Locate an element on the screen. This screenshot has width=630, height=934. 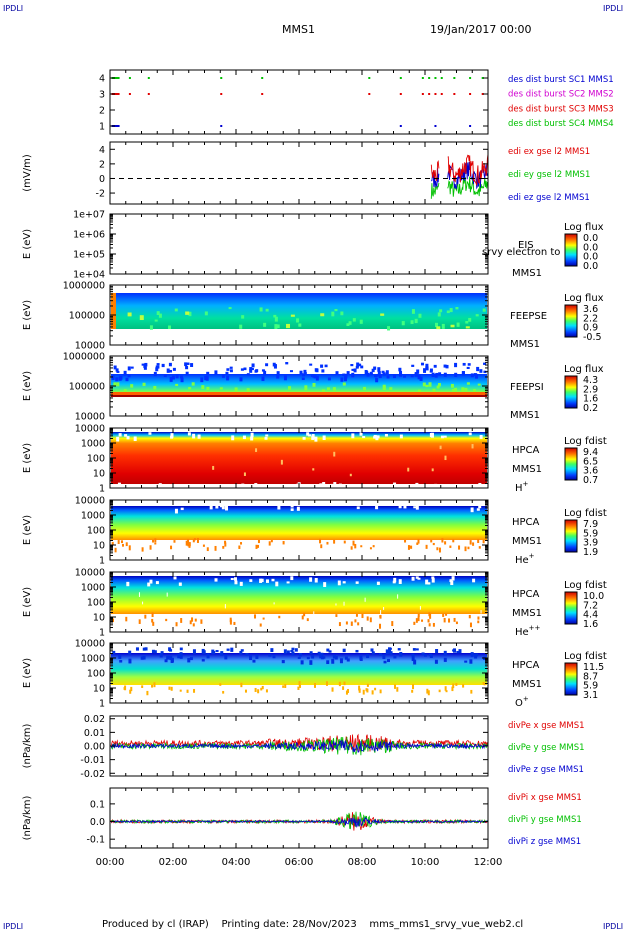
legend-entry: divPi z gse MMS1 is located at coordinates (544, 842).